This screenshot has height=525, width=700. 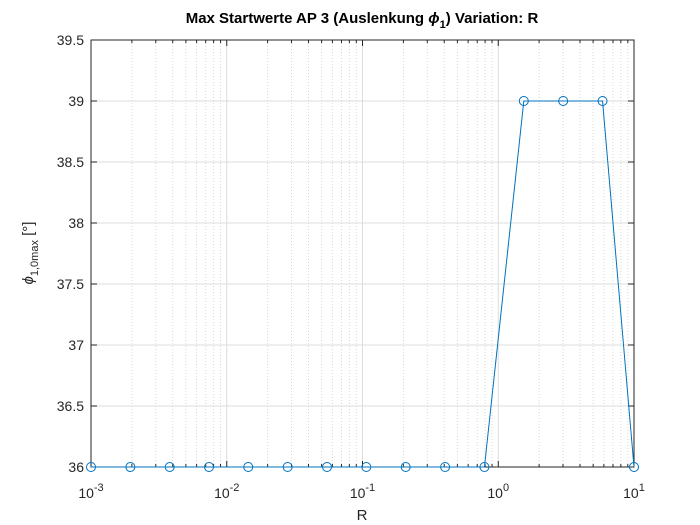 What do you see at coordinates (76, 223) in the screenshot?
I see `y-tick-label: 38` at bounding box center [76, 223].